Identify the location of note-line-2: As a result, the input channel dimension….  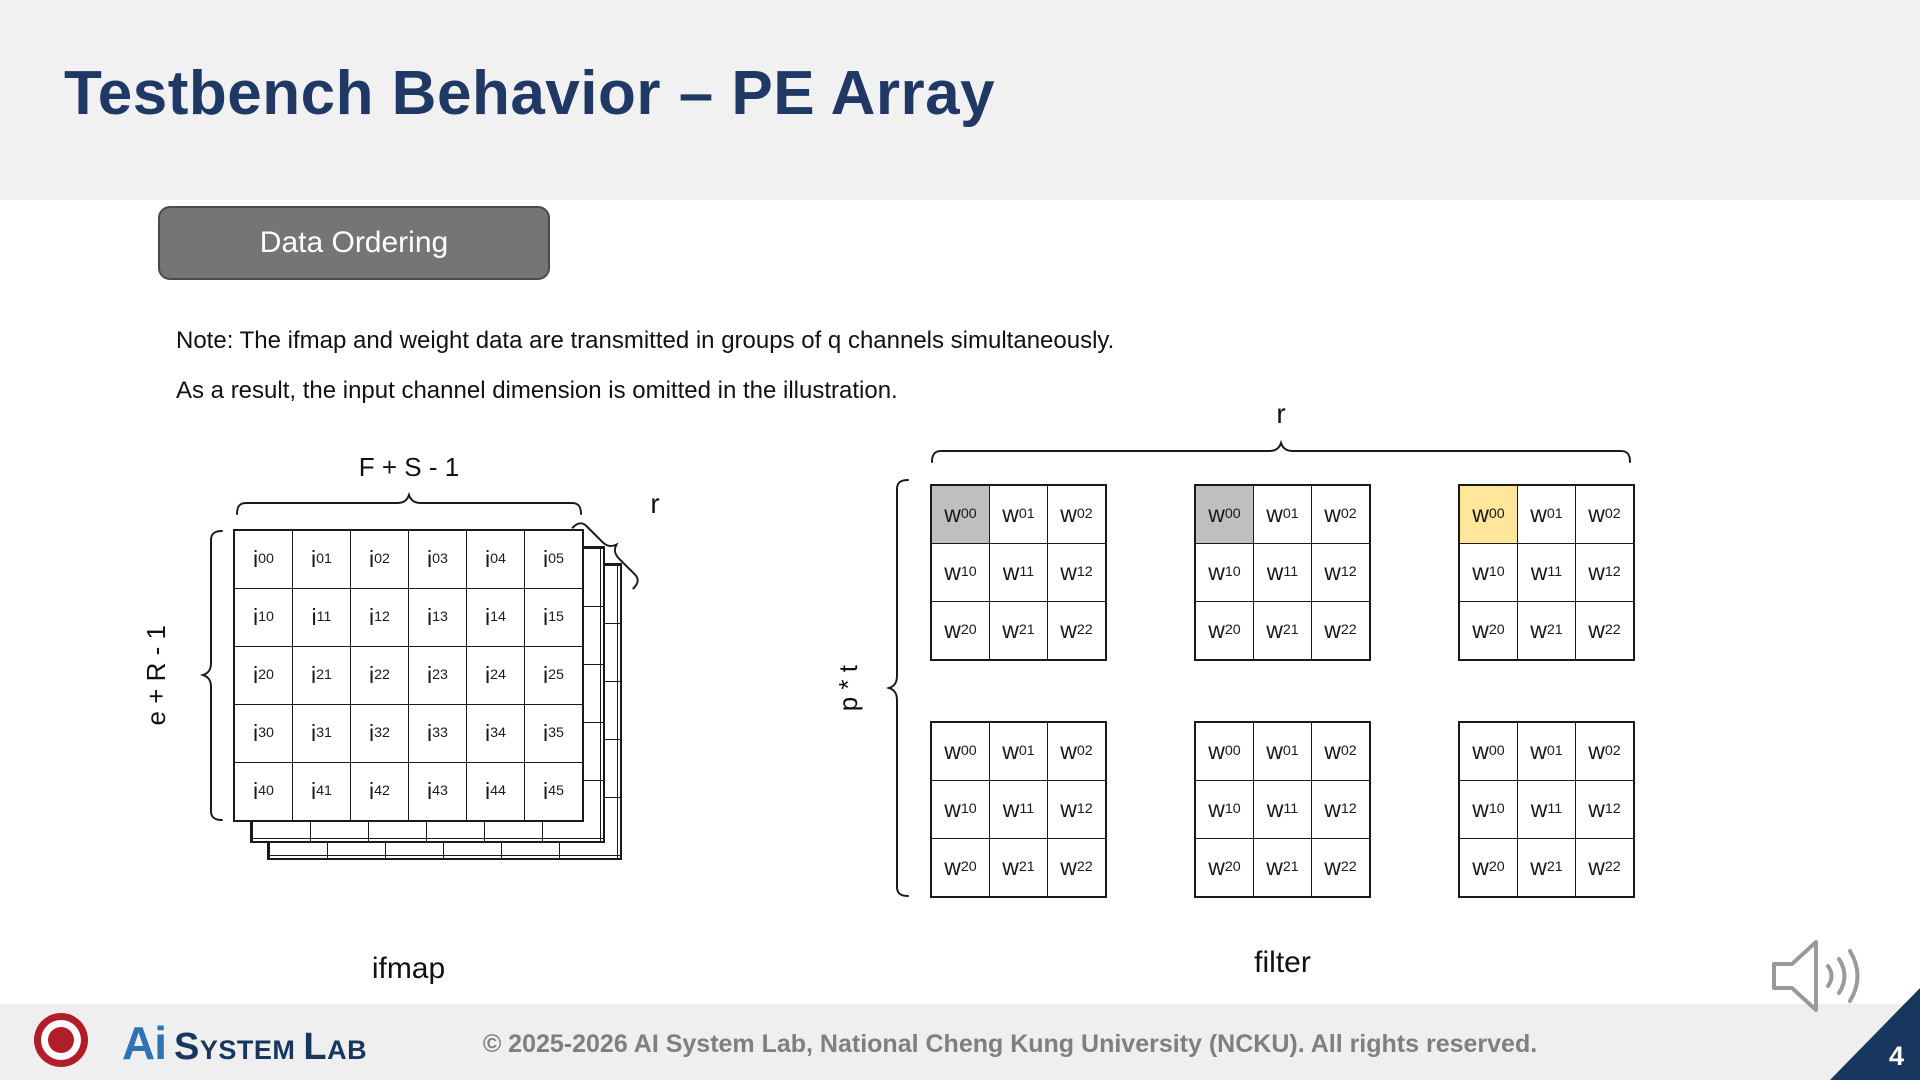
(537, 390).